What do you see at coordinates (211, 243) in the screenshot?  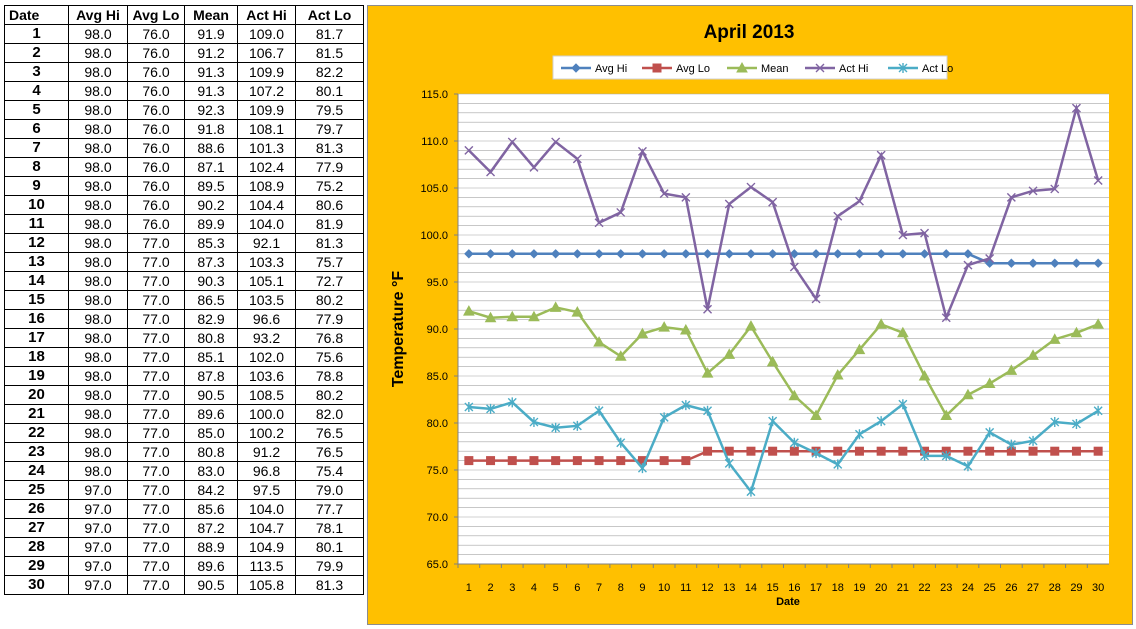 I see `cell-mean: 85.3` at bounding box center [211, 243].